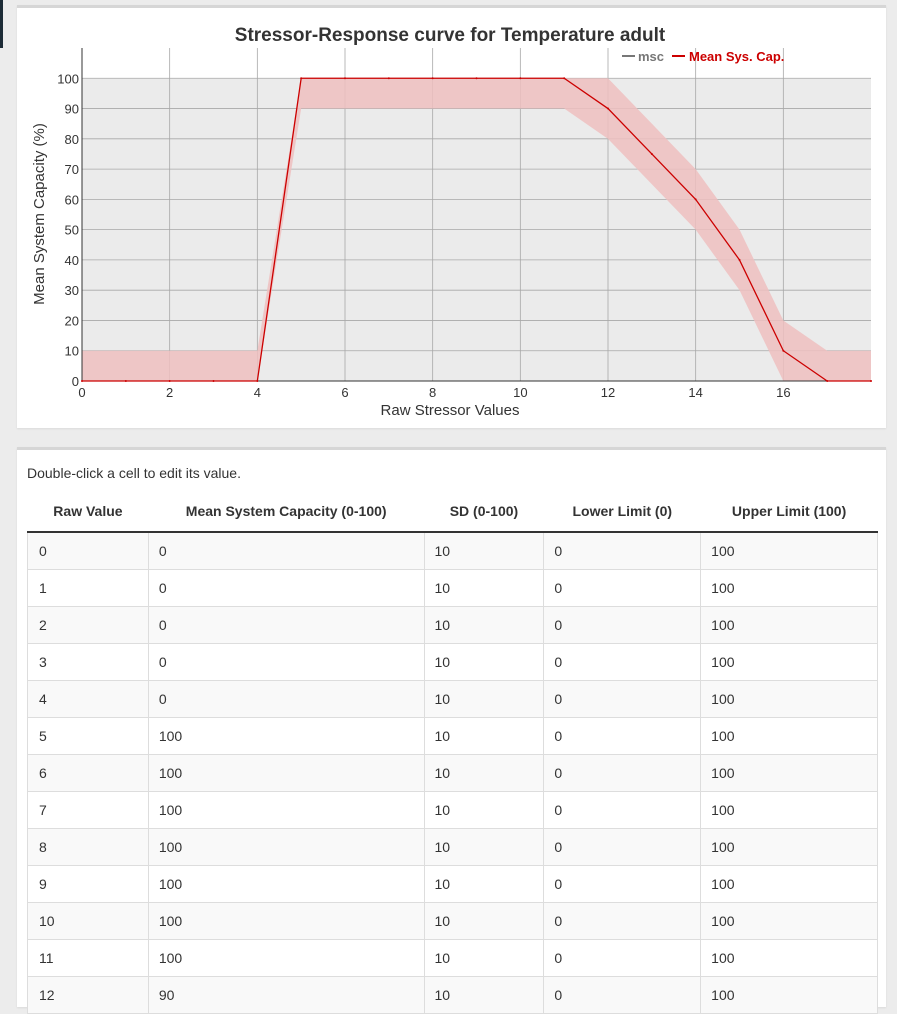 This screenshot has height=1014, width=897. I want to click on table-cell: 4, so click(88, 699).